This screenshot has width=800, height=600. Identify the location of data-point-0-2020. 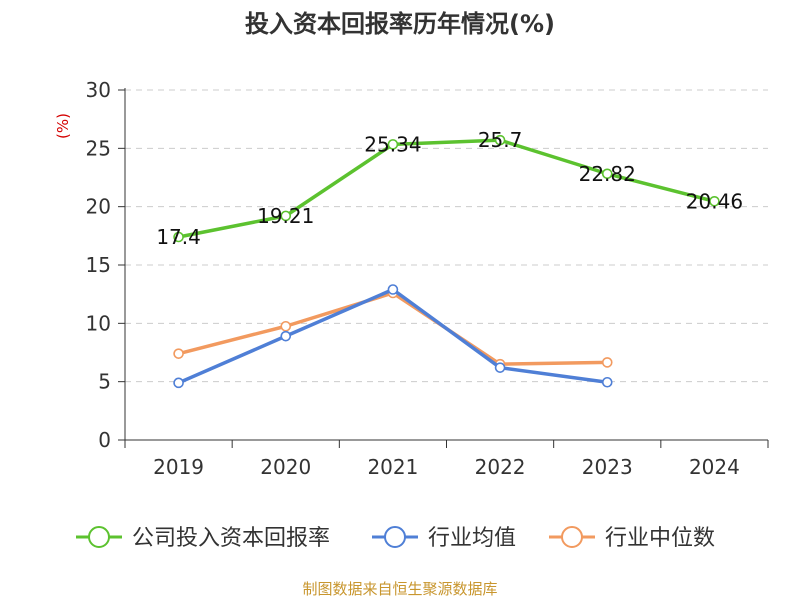
(286, 216).